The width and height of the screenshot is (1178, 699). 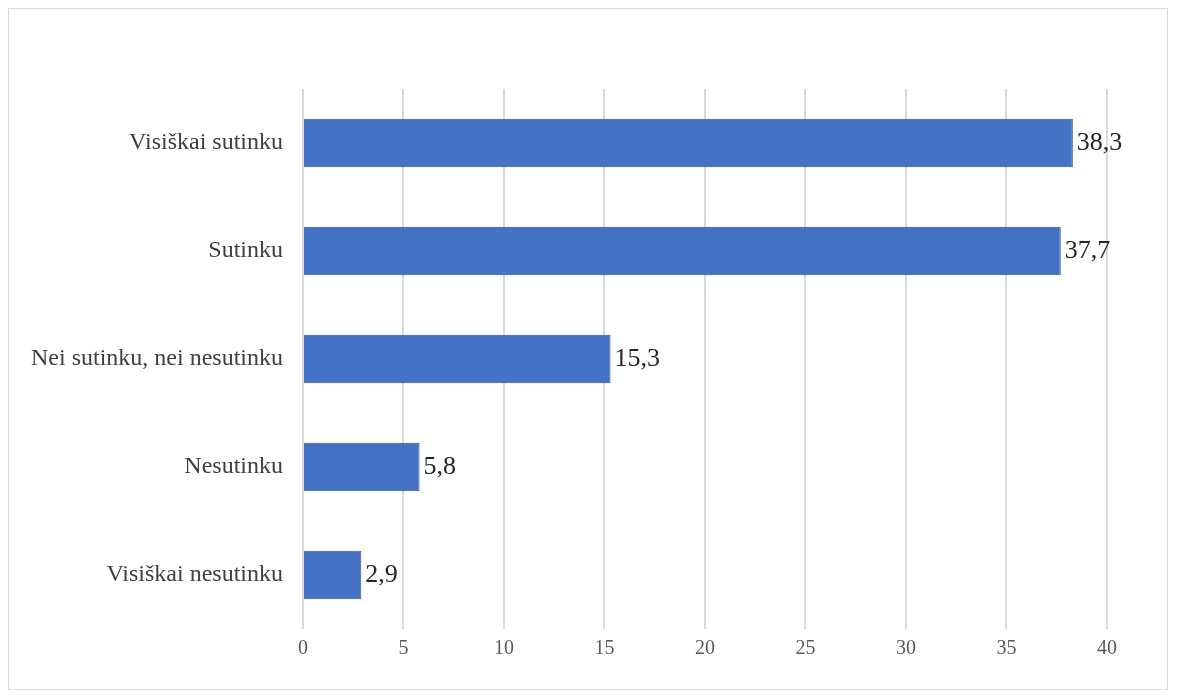 I want to click on data-label: 38,3, so click(x=1099, y=141).